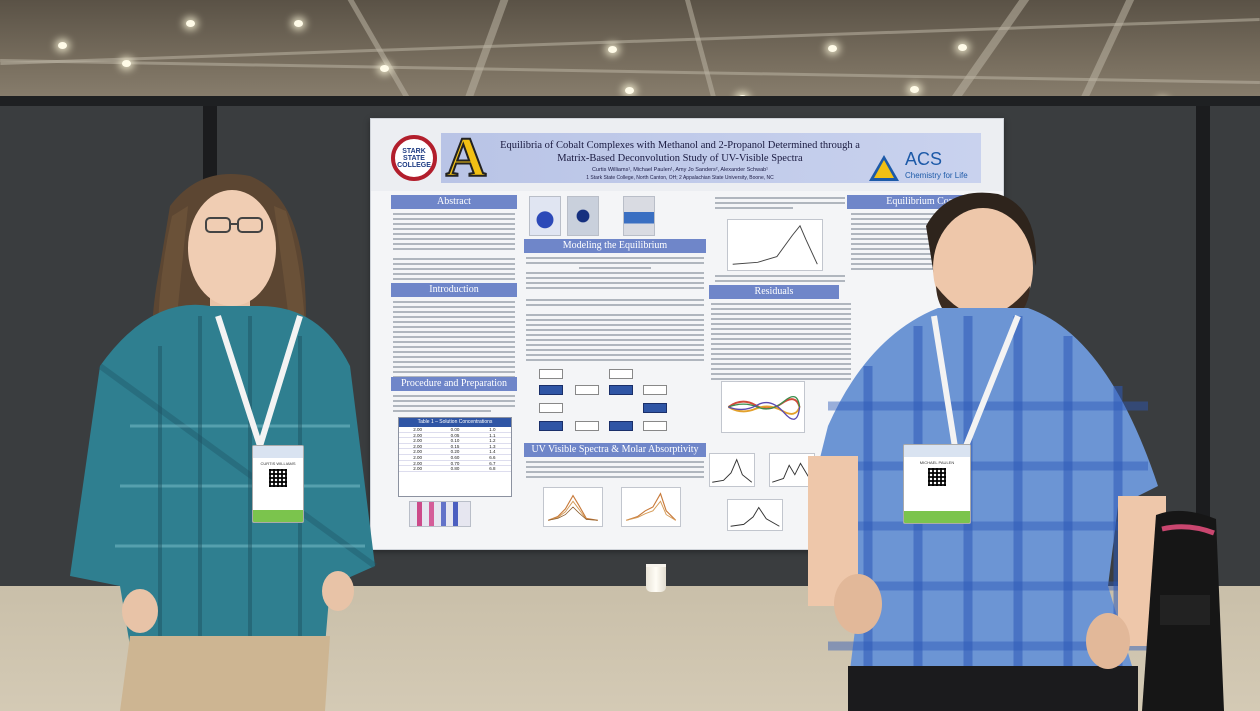  What do you see at coordinates (455, 430) in the screenshot?
I see `table-row: 2.00 0.00 1.0` at bounding box center [455, 430].